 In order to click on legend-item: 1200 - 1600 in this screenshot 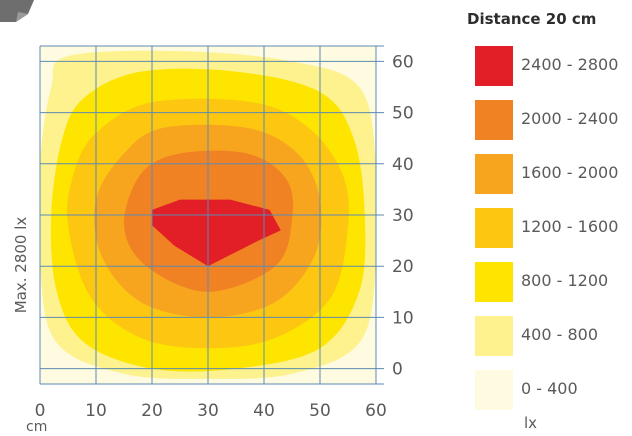, I will do `click(550, 228)`.